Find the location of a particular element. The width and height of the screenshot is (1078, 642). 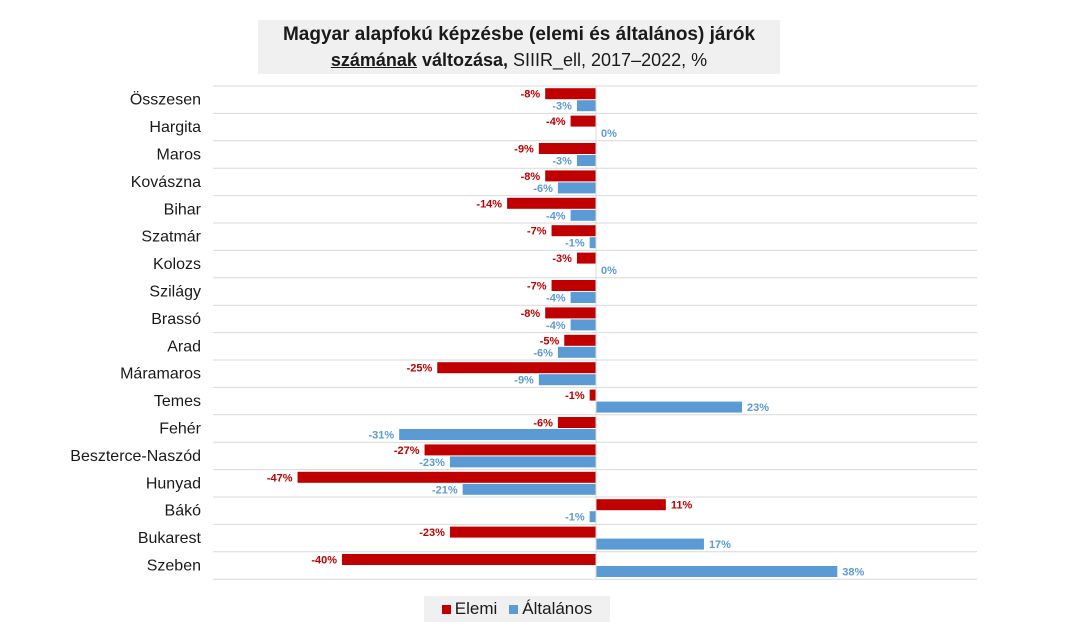

data-label: -31% is located at coordinates (381, 436).